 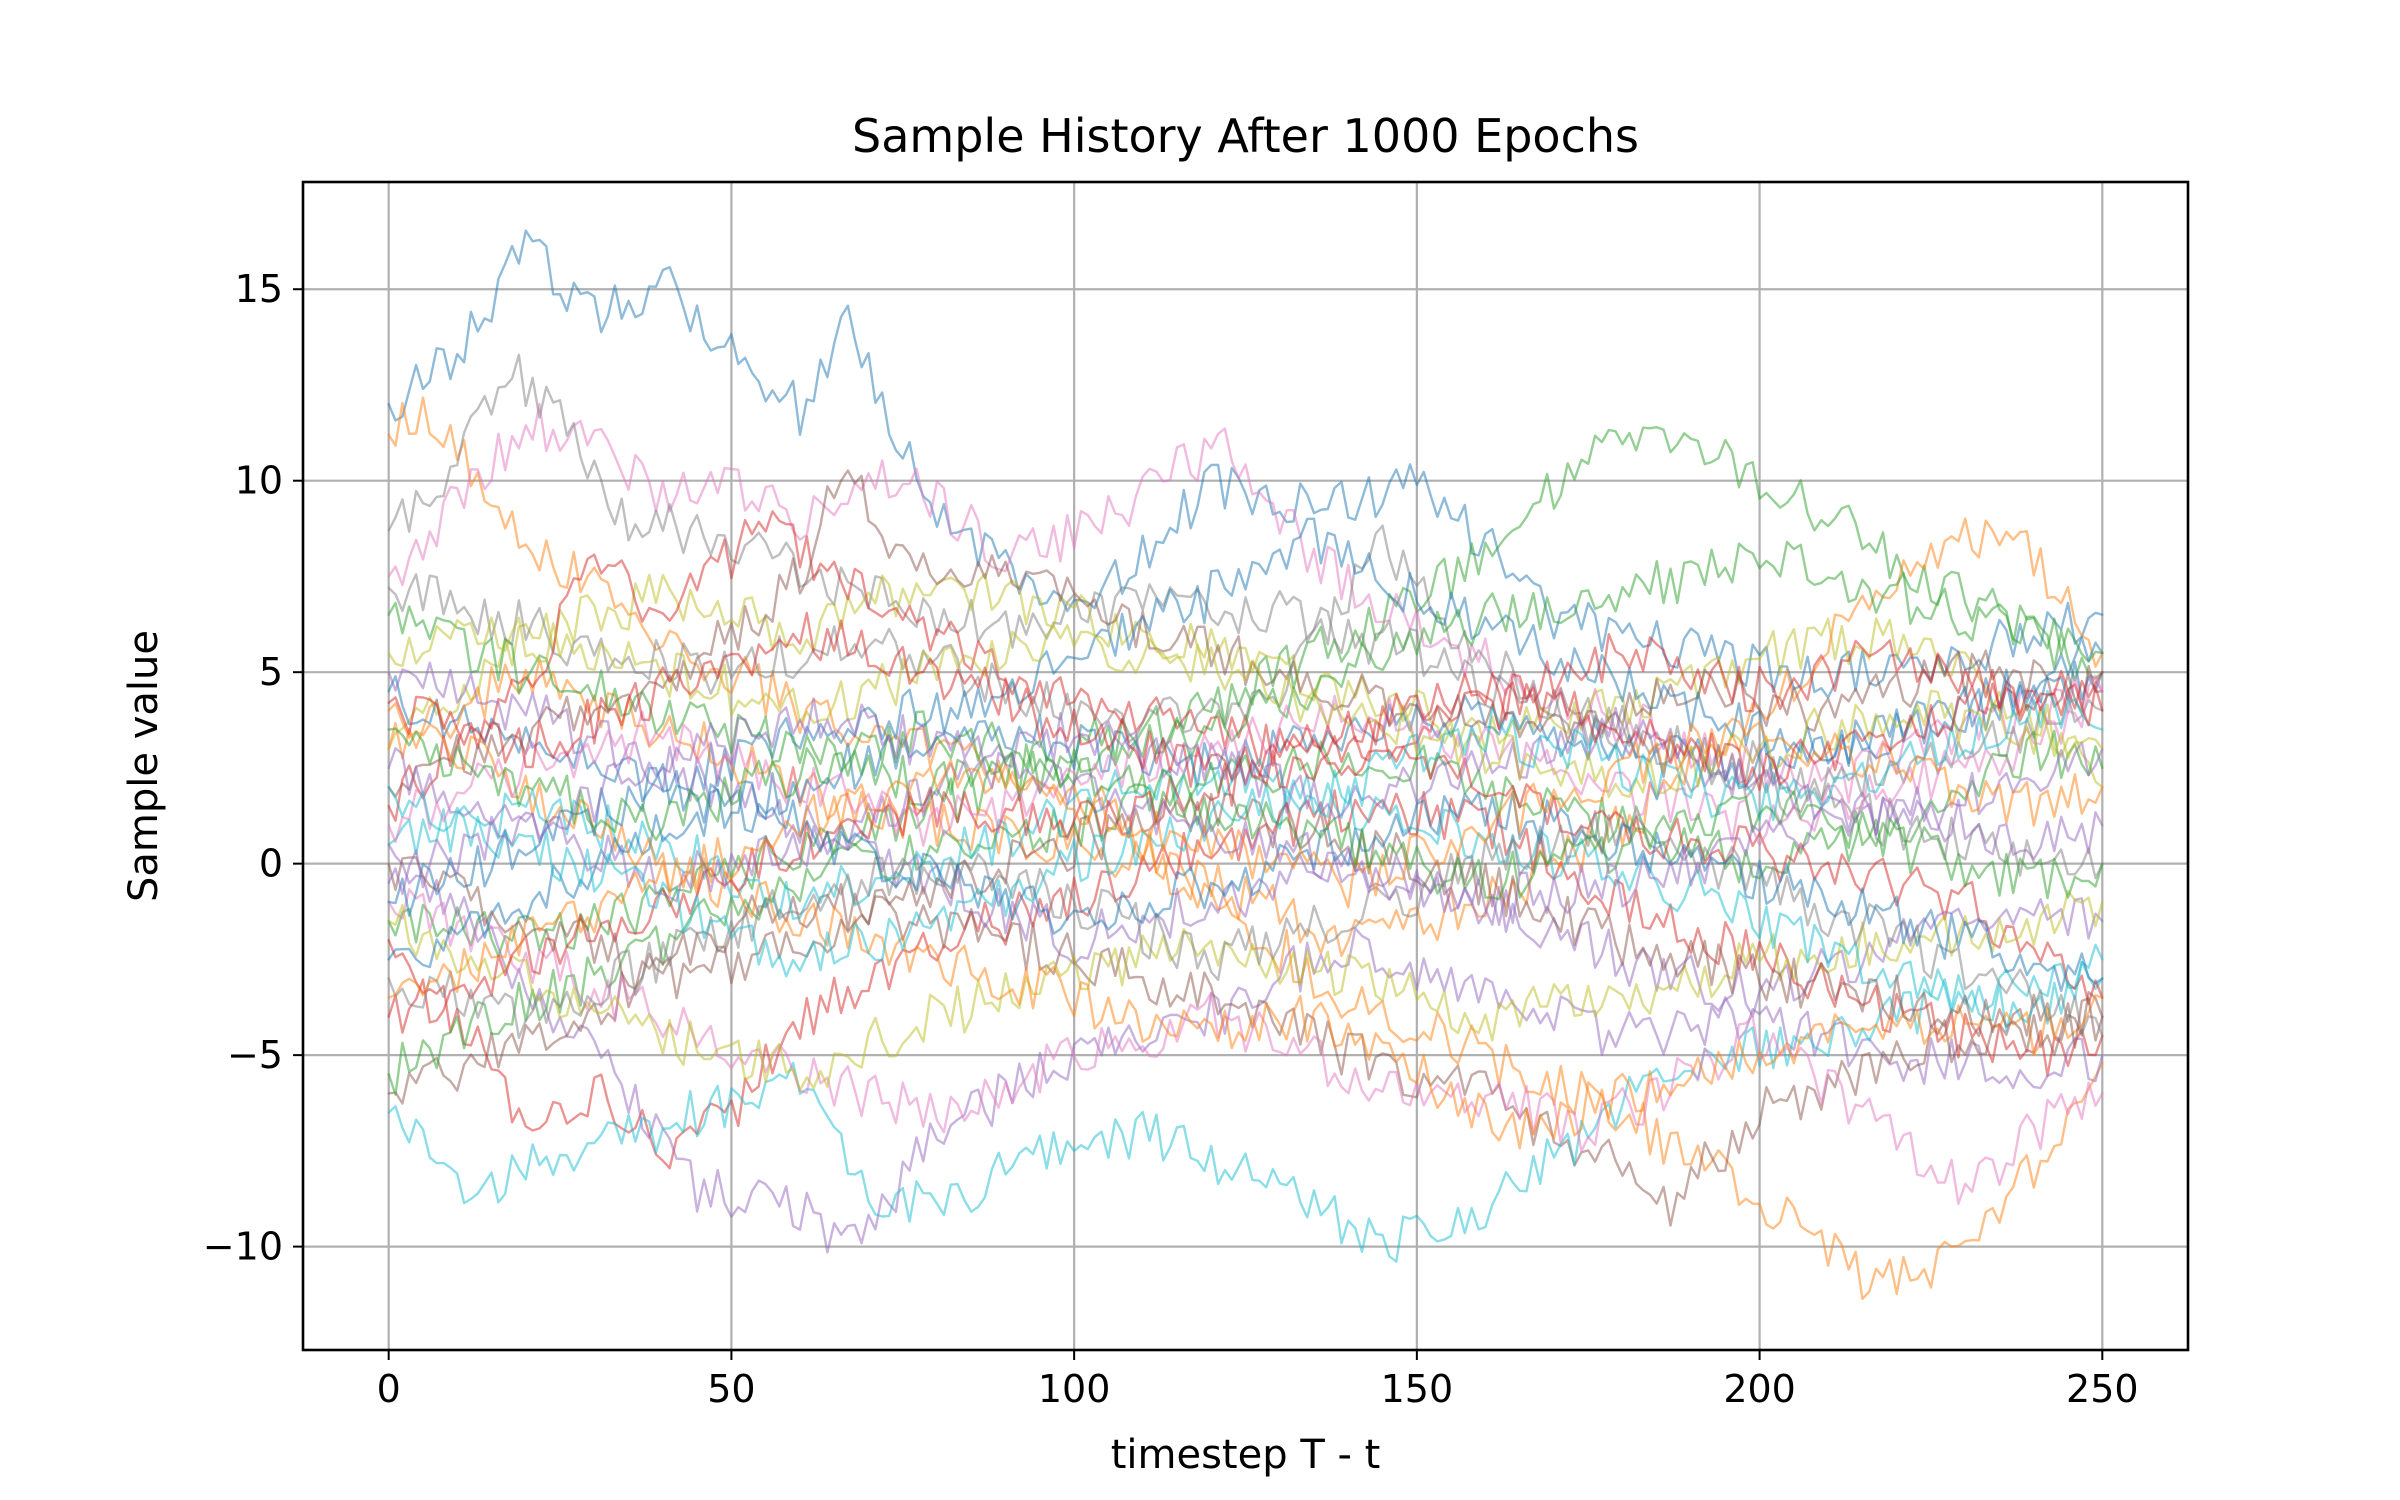 I want to click on y-tick-label: −10, so click(x=243, y=1247).